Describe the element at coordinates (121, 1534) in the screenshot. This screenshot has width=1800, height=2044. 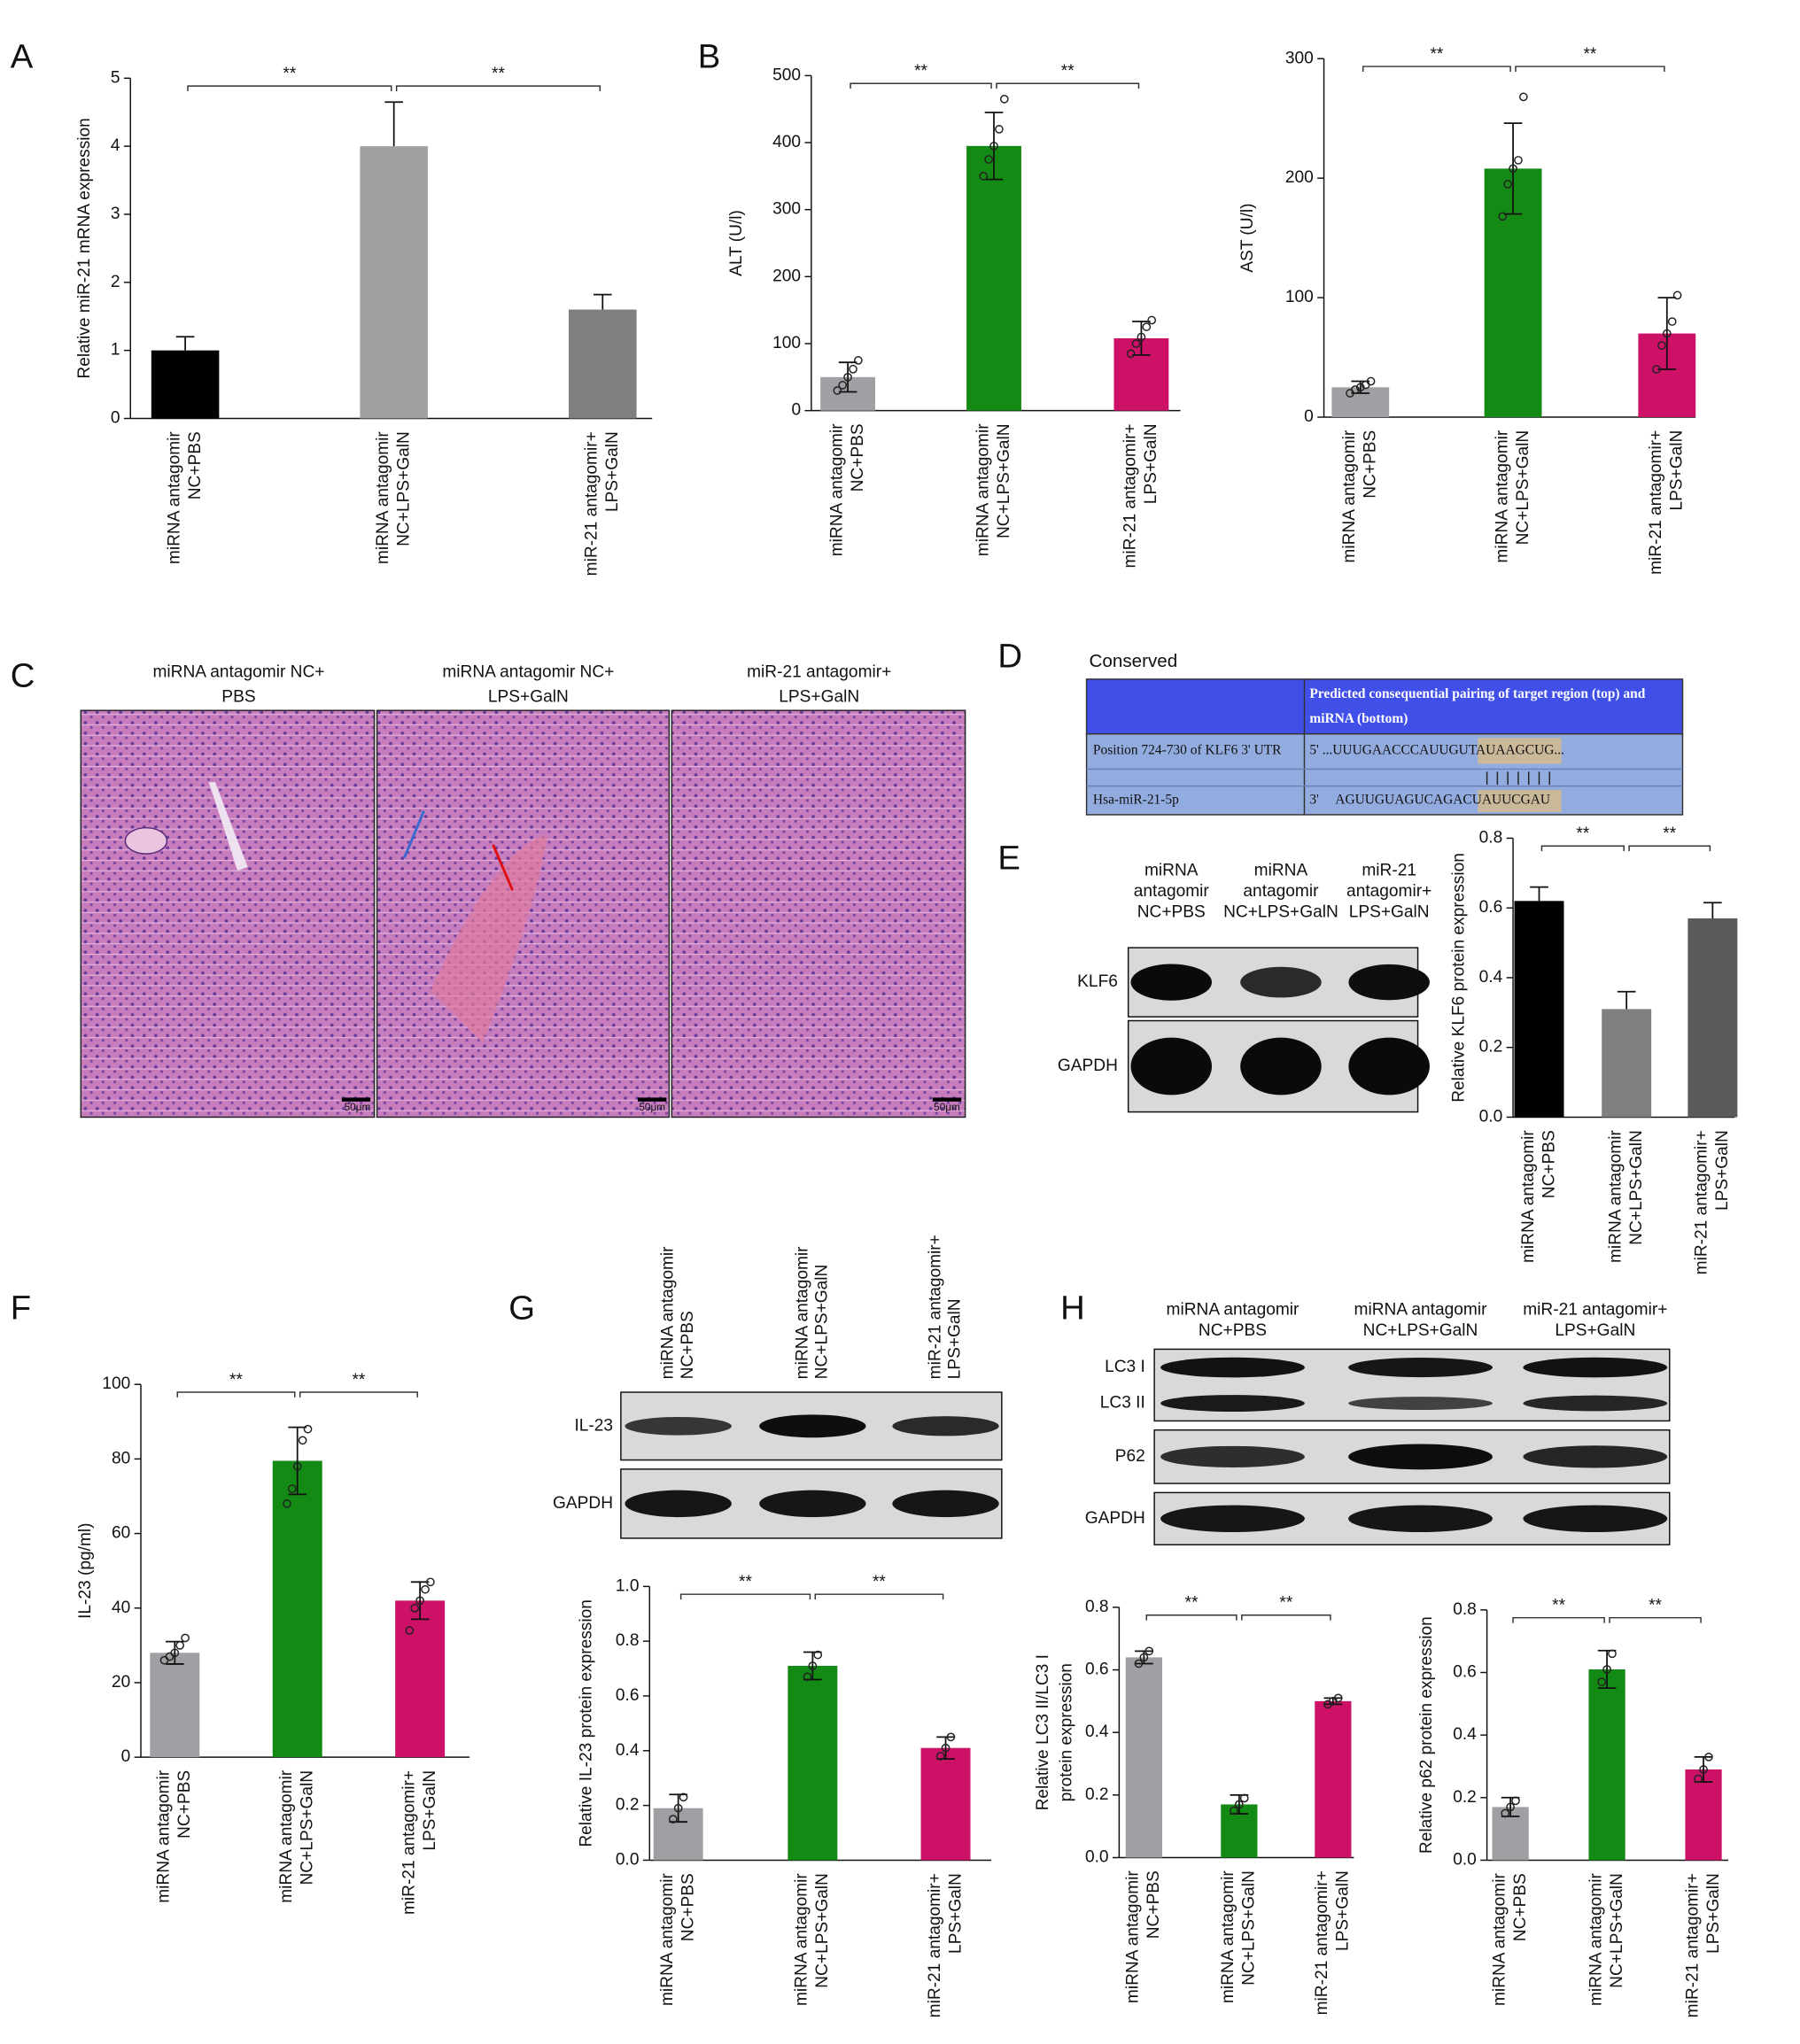
I see `y-tick-label: 60` at that location.